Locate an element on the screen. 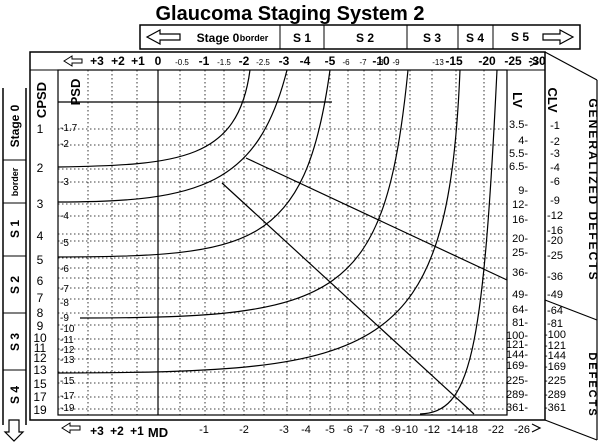 This screenshot has height=442, width=600. clv-tick: -20 is located at coordinates (555, 241).